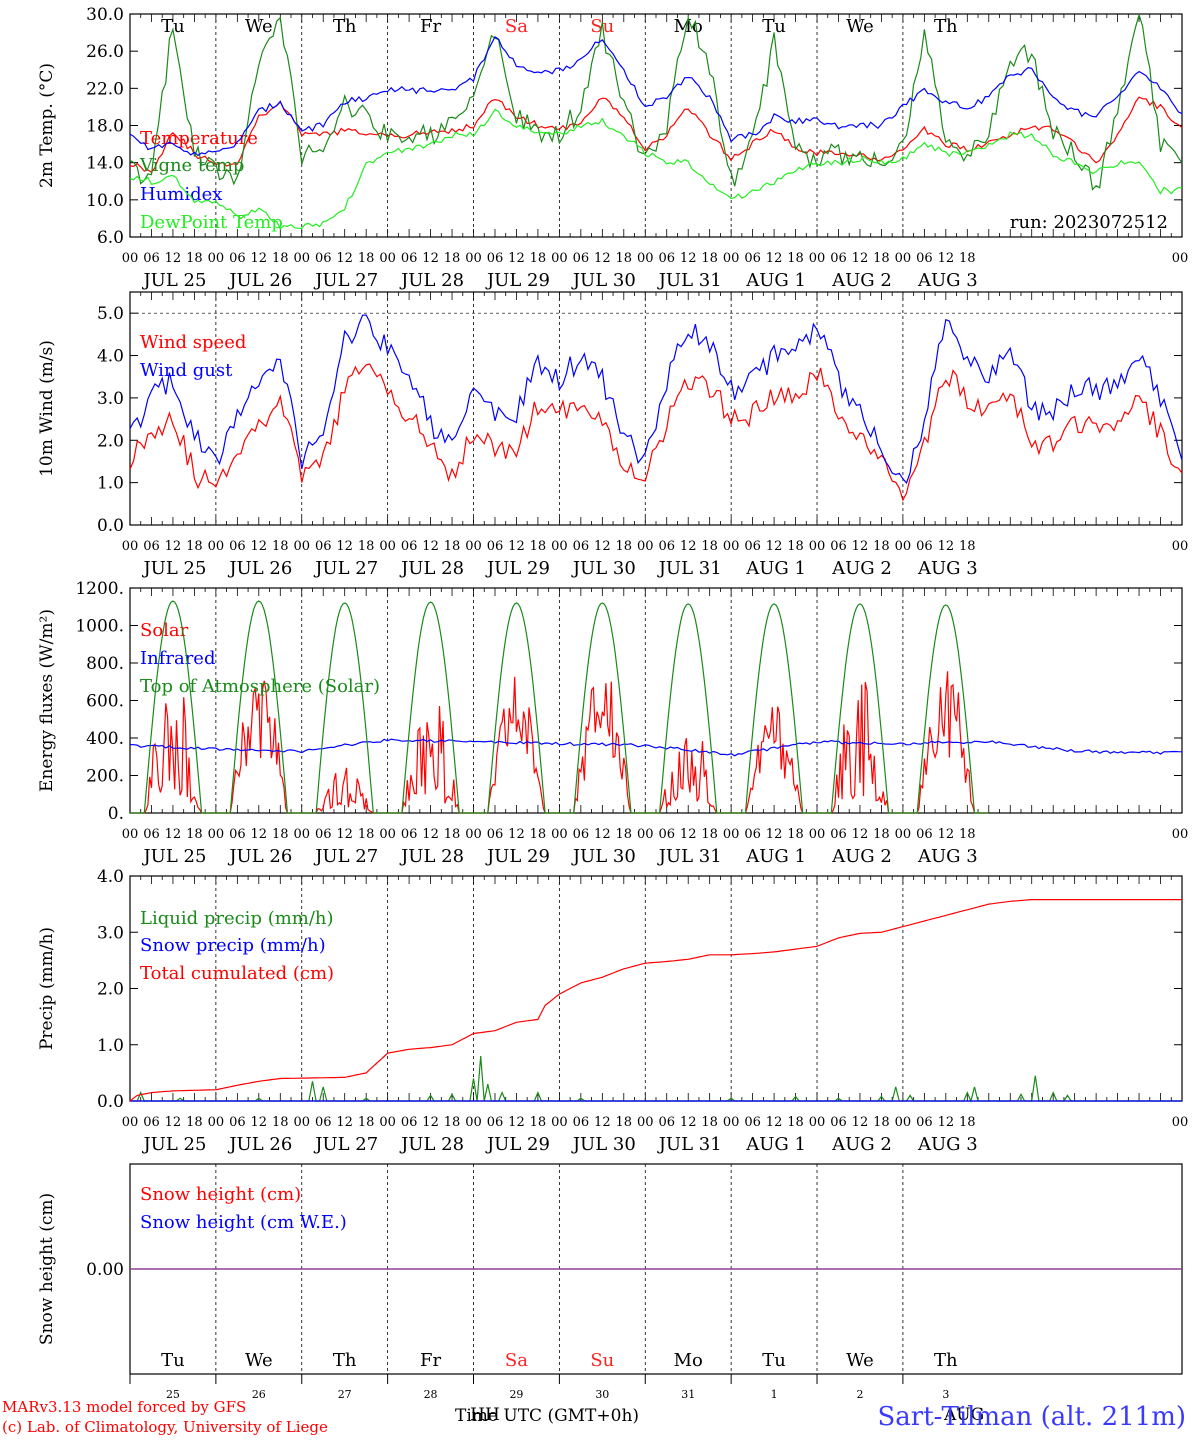 The width and height of the screenshot is (1194, 1440). What do you see at coordinates (105, 15) in the screenshot?
I see `temp-ytick-label: 30.0` at bounding box center [105, 15].